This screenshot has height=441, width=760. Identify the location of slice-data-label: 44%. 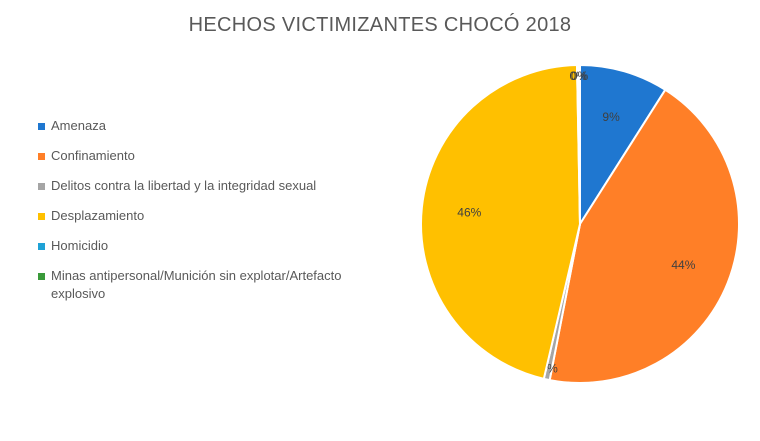
(683, 265).